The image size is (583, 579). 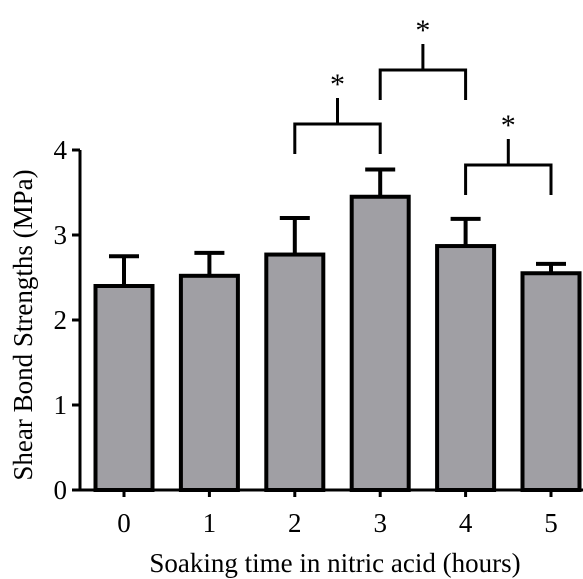 What do you see at coordinates (61, 490) in the screenshot?
I see `y-tick-label: 0` at bounding box center [61, 490].